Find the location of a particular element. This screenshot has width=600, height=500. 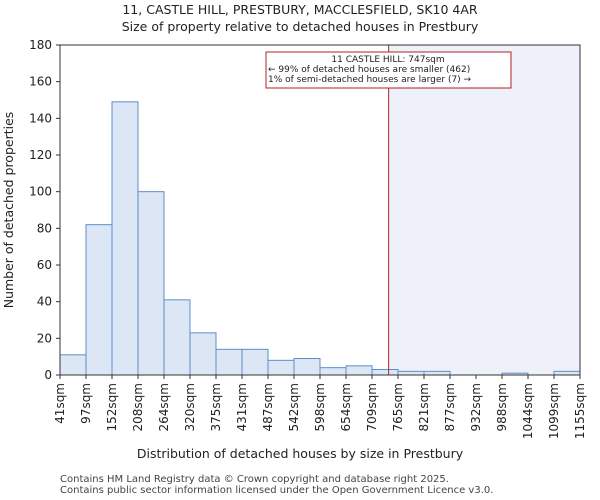

bar-487sqm is located at coordinates (281, 367).